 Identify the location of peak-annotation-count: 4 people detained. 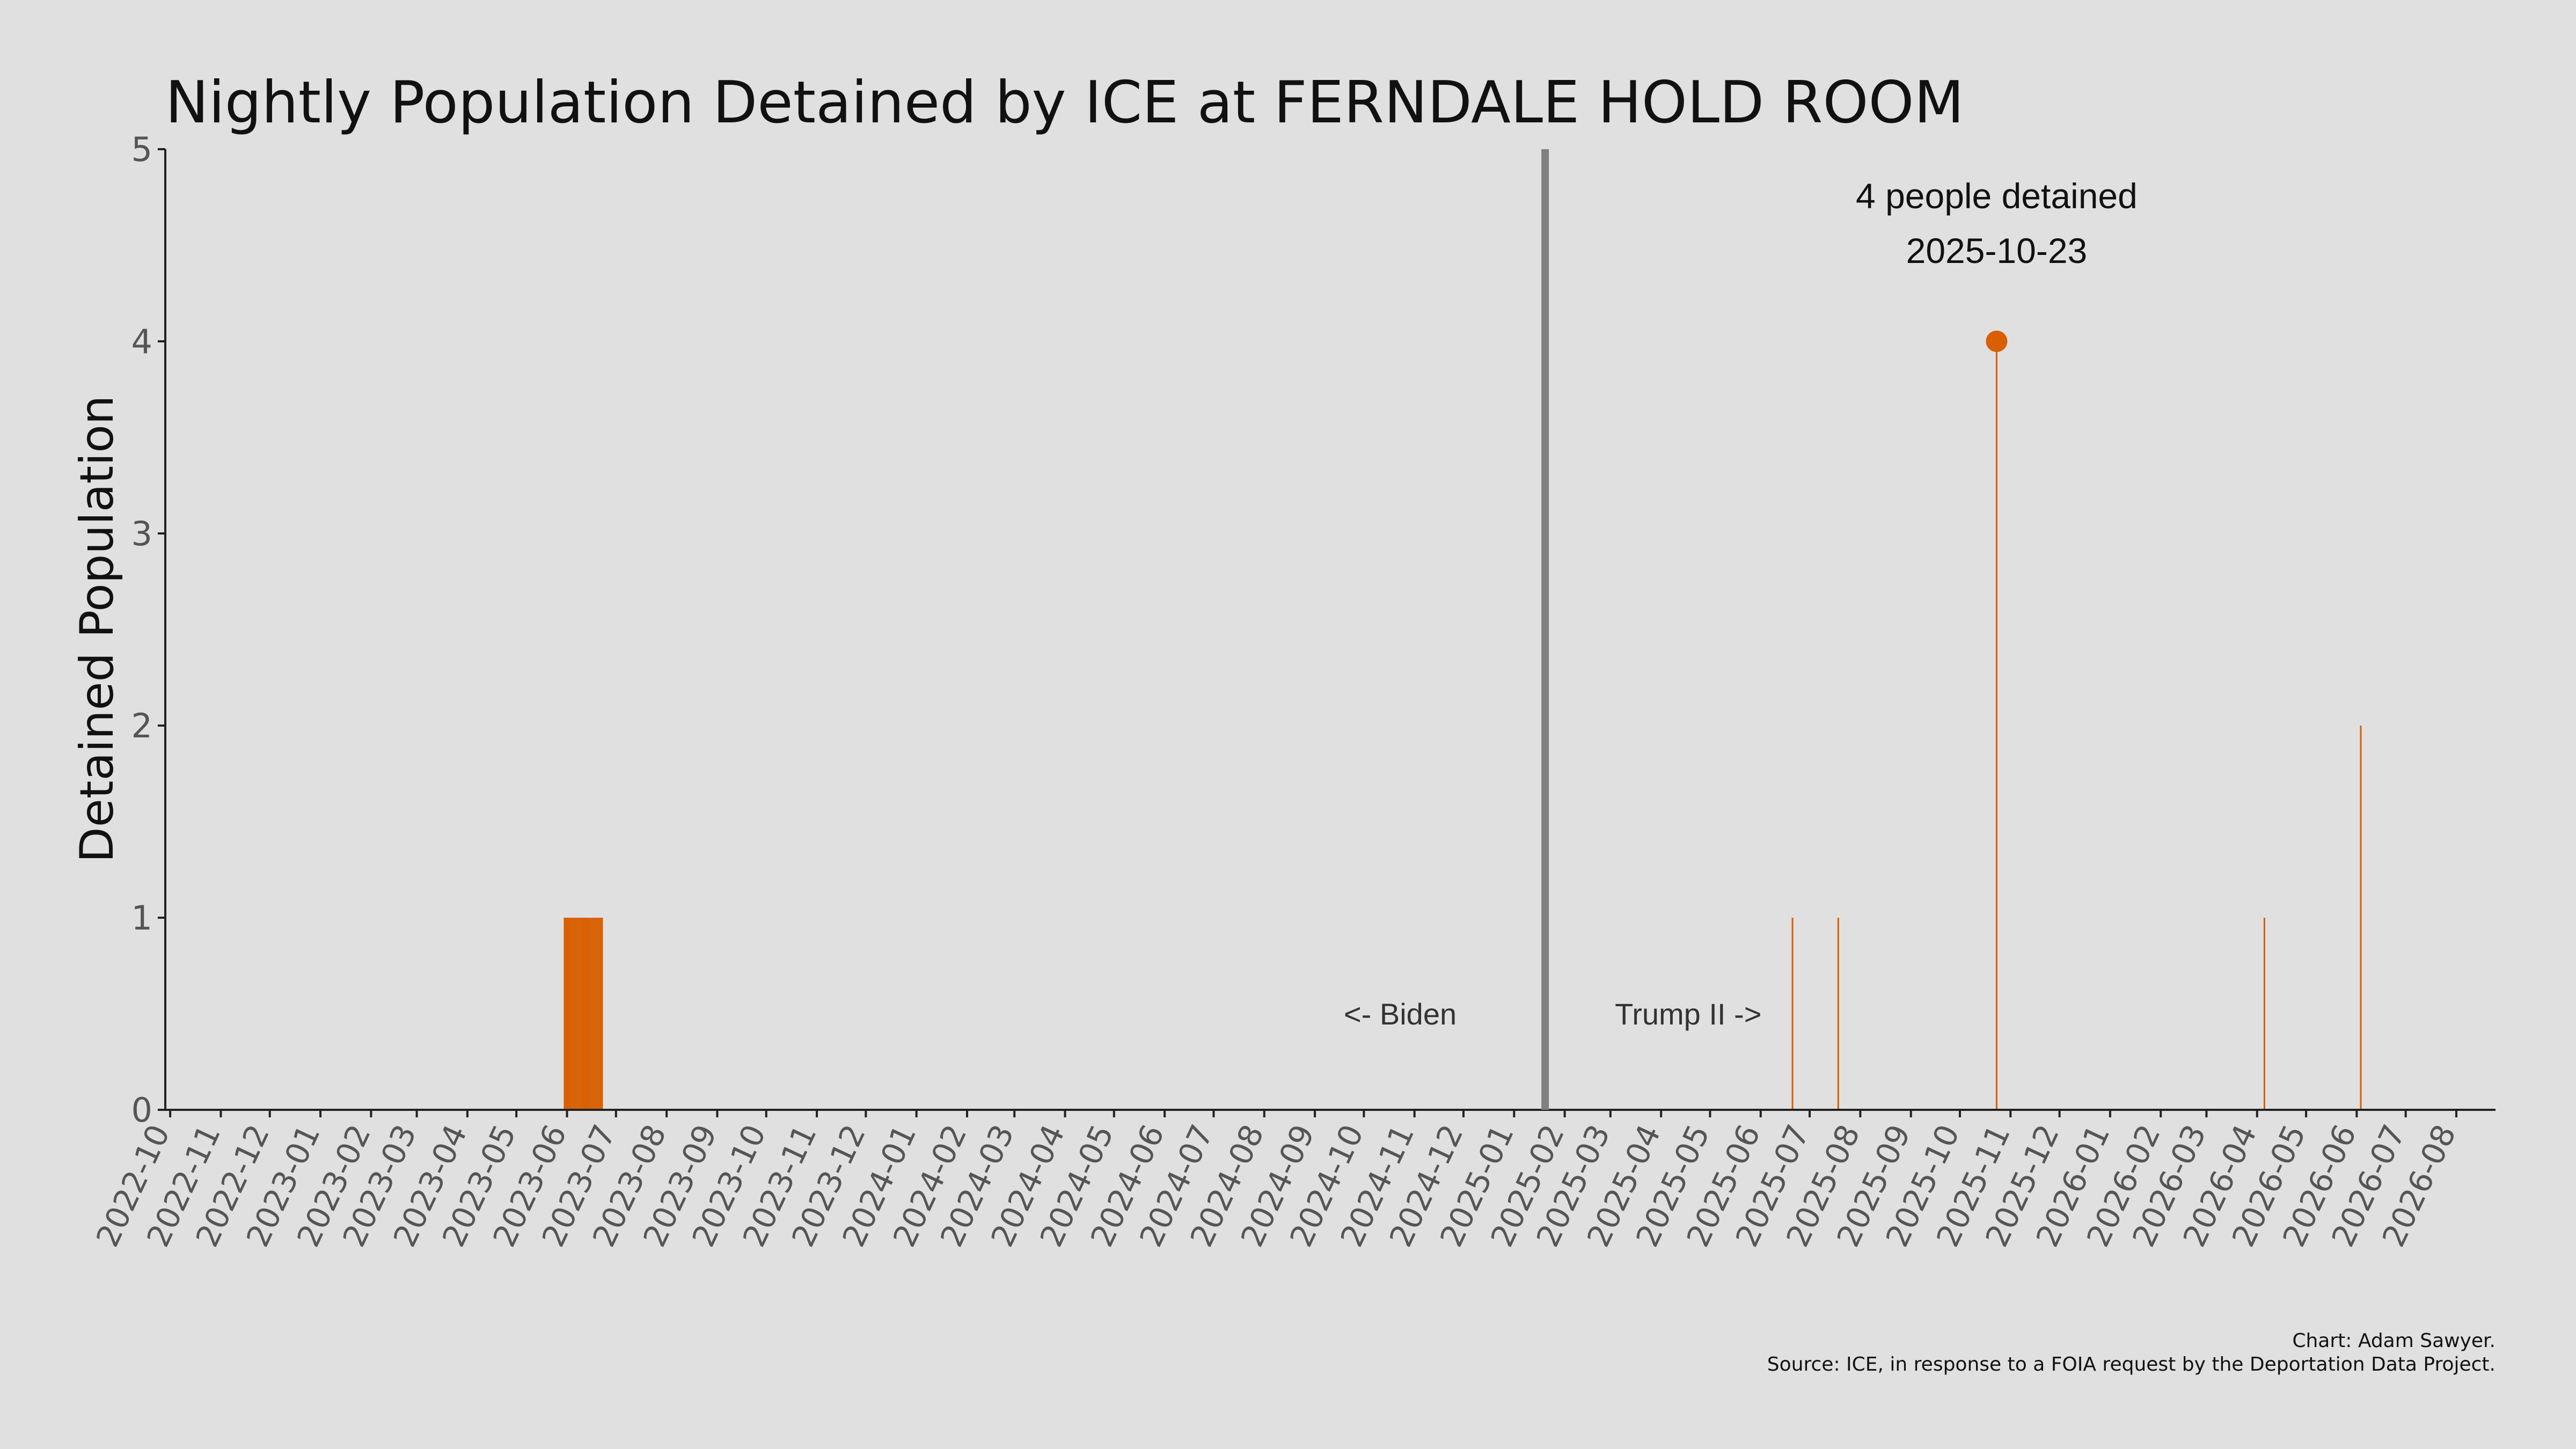
(1997, 196).